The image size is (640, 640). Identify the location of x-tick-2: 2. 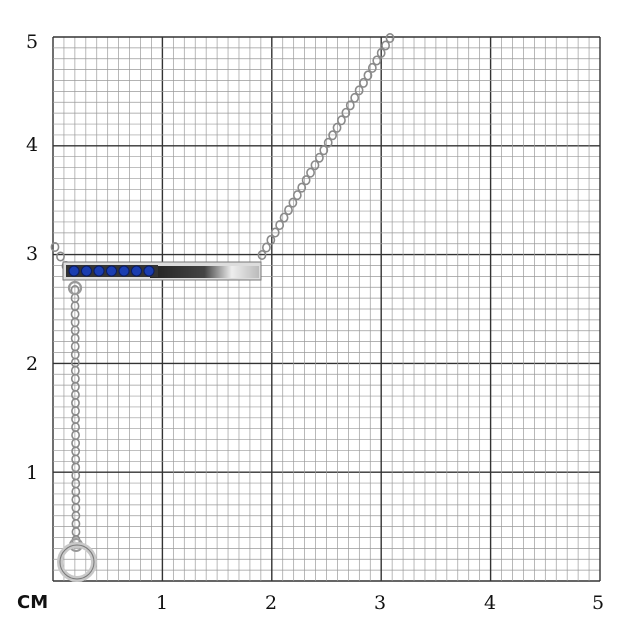
(271, 603).